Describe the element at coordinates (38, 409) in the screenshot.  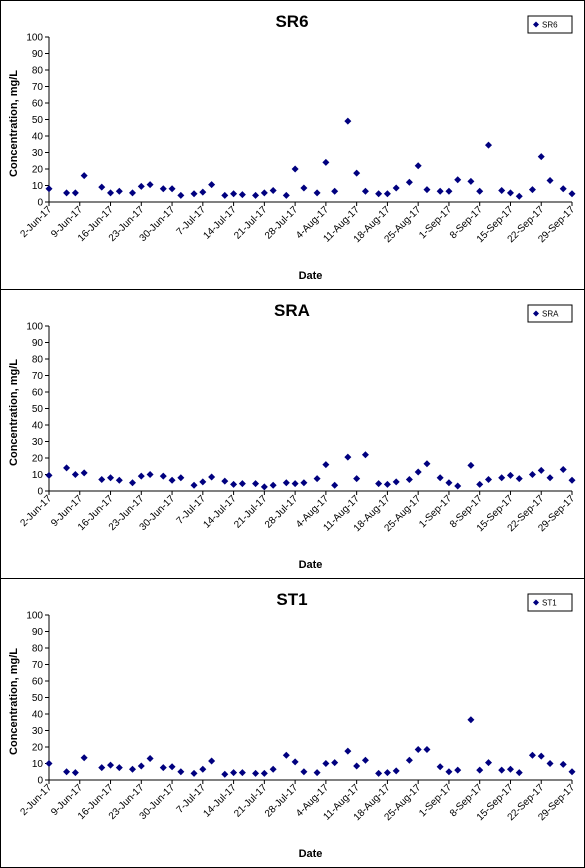
I see `y-tick-label: 50` at that location.